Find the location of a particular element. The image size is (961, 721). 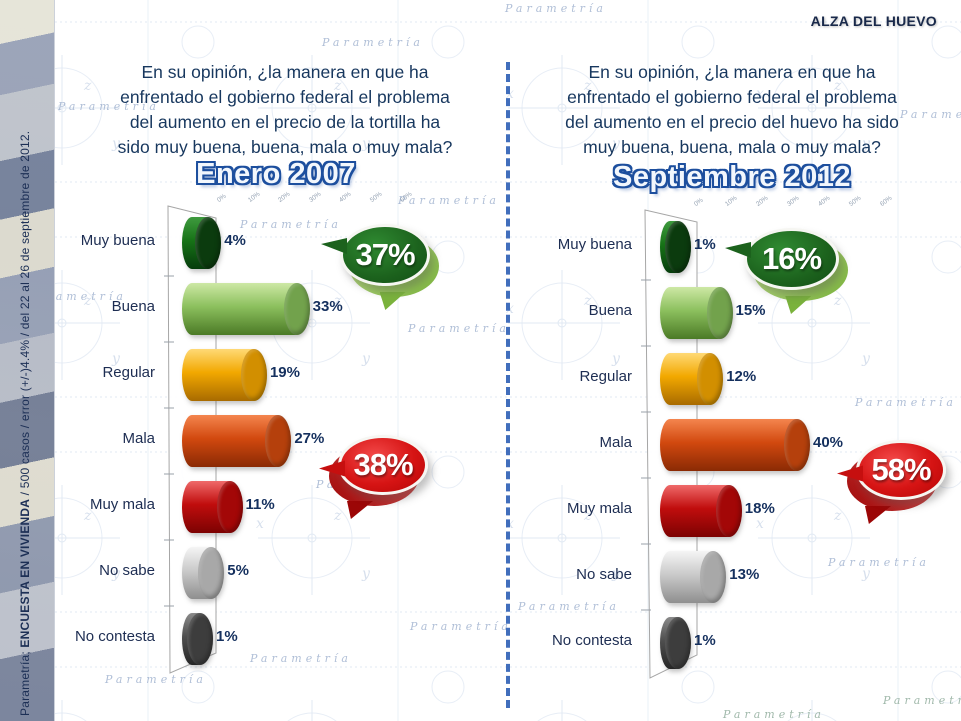

value-label: 33% is located at coordinates (327, 306).